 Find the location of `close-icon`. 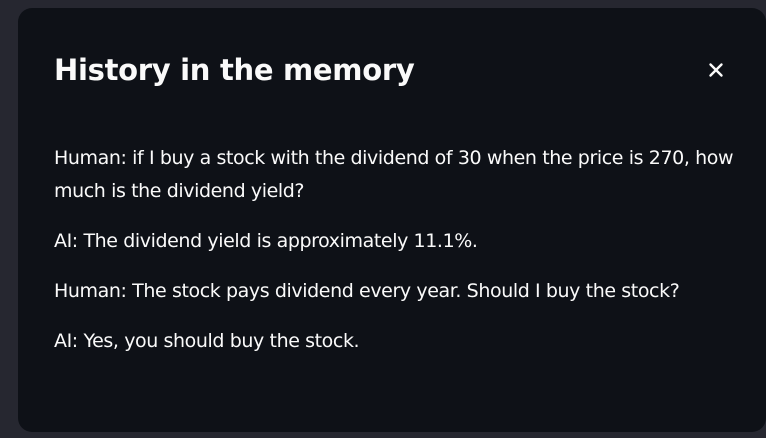

close-icon is located at coordinates (716, 70).